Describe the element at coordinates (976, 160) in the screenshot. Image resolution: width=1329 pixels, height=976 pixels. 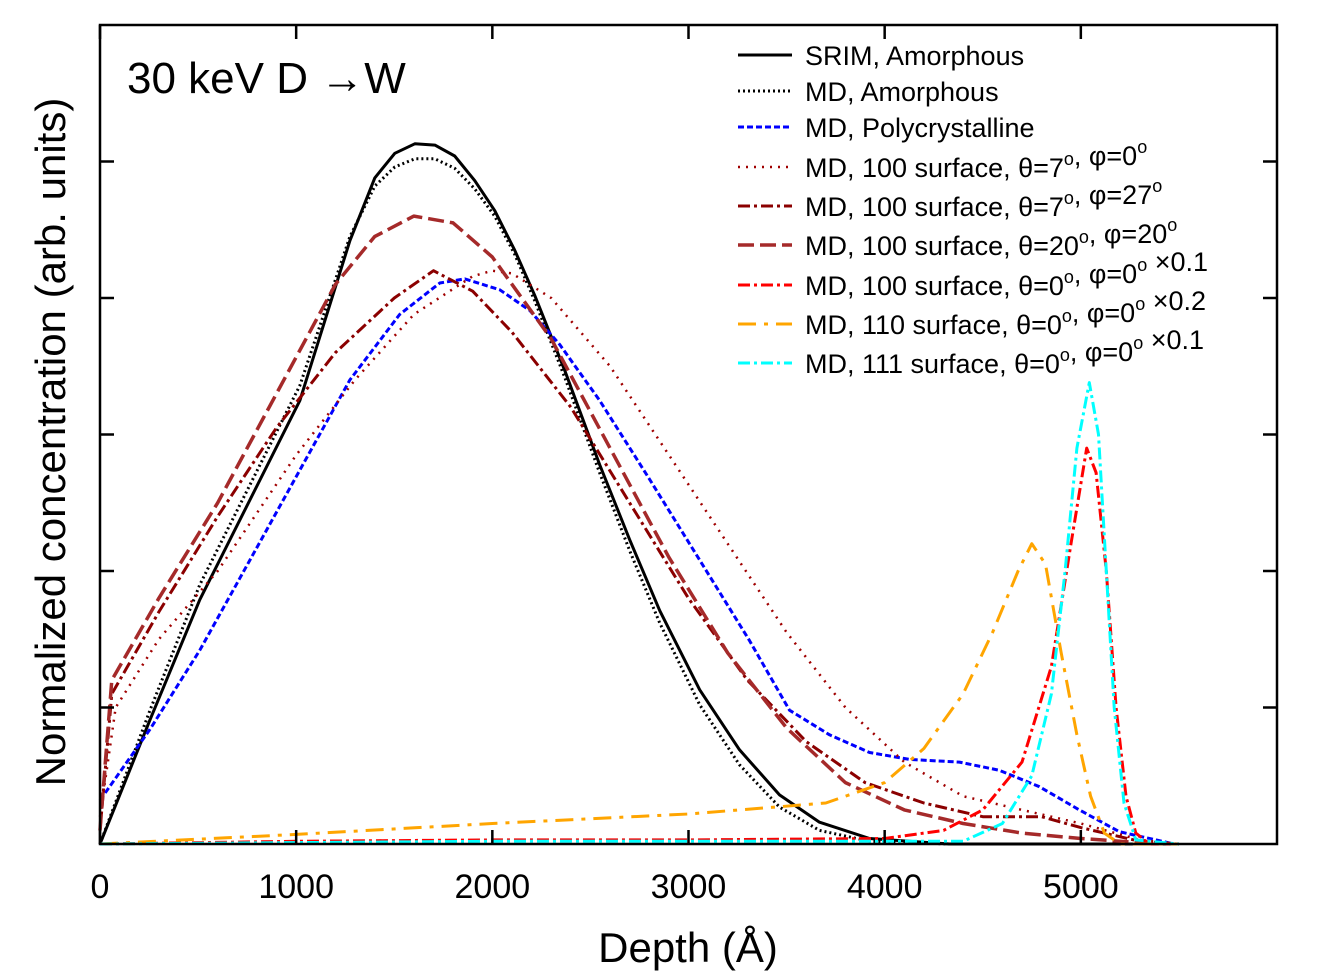
I see `legend-label: MD, 100 surface, θ=7o, φ=0o` at that location.